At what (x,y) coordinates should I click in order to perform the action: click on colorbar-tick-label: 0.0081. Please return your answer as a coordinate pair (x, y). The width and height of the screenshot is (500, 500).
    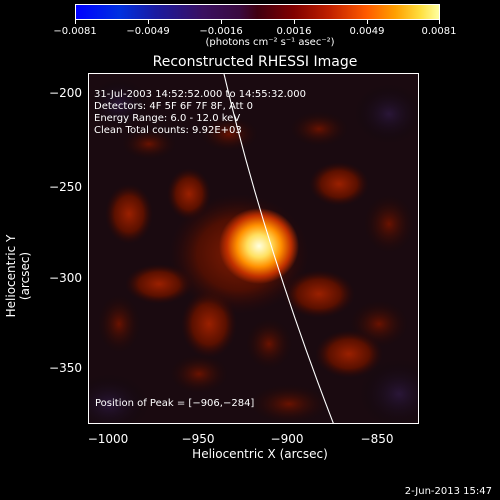
    Looking at the image, I should click on (439, 31).